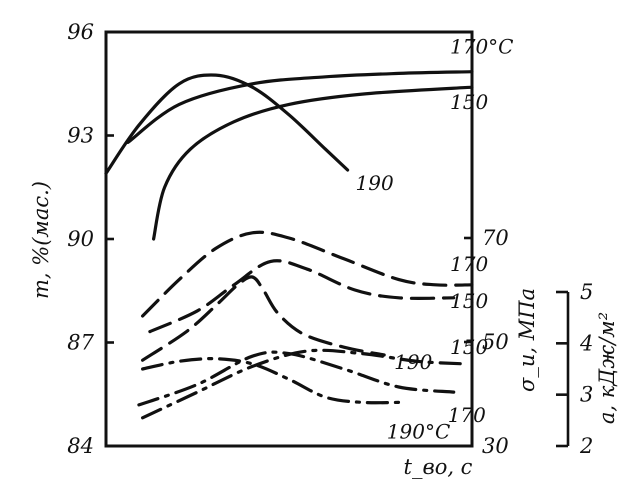 This screenshot has height=500, width=642. I want to click on tick-label-m-93: 93, so click(80, 136).